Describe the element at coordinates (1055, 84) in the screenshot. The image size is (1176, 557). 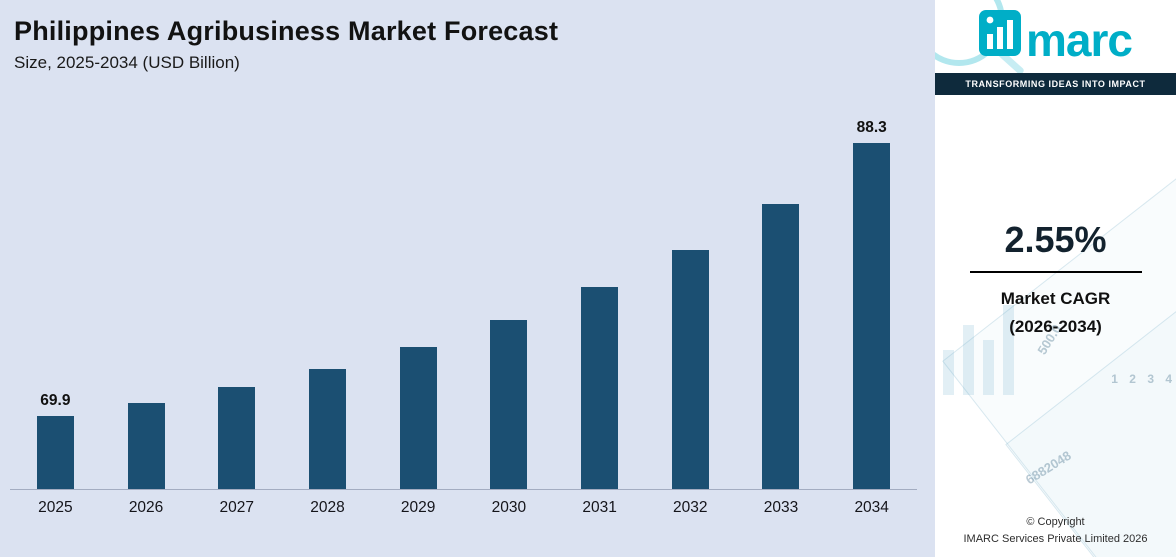
I see `brand-tagline: TRANSFORMING IDEAS INTO IMPACT` at that location.